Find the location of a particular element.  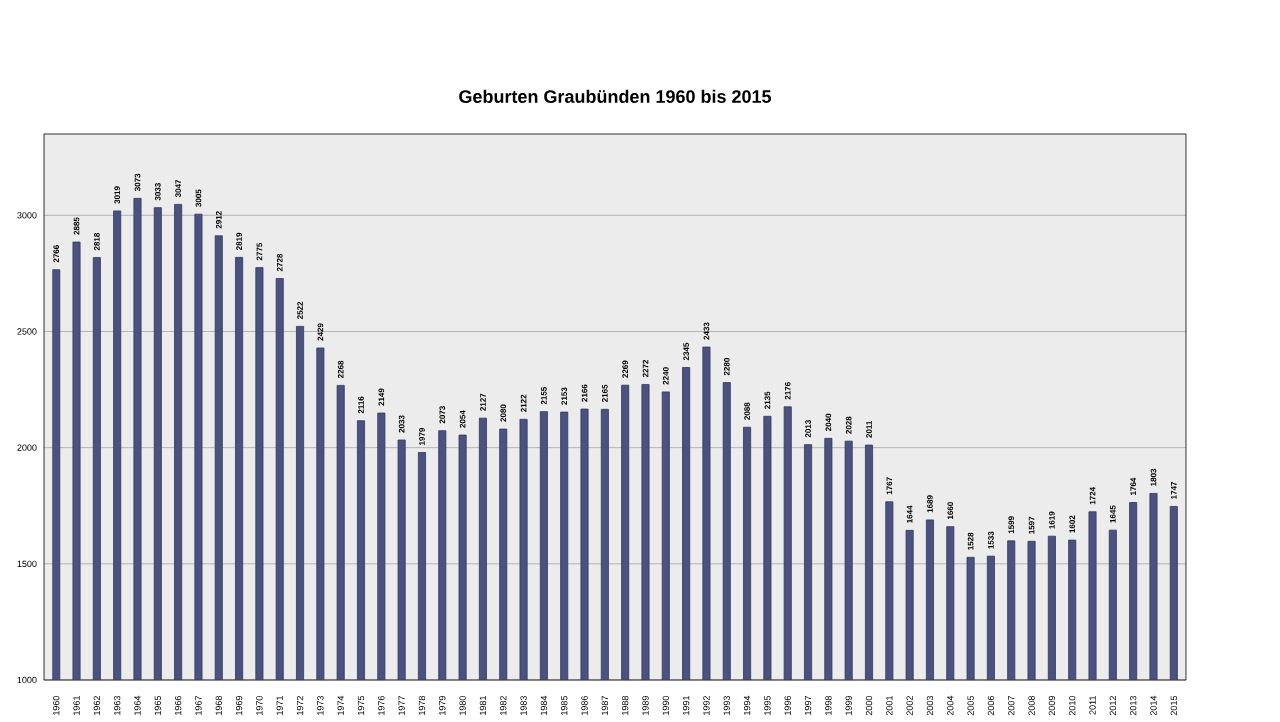

chart-title: Geburten Graubünden 1960 bis 2015 is located at coordinates (615, 96).